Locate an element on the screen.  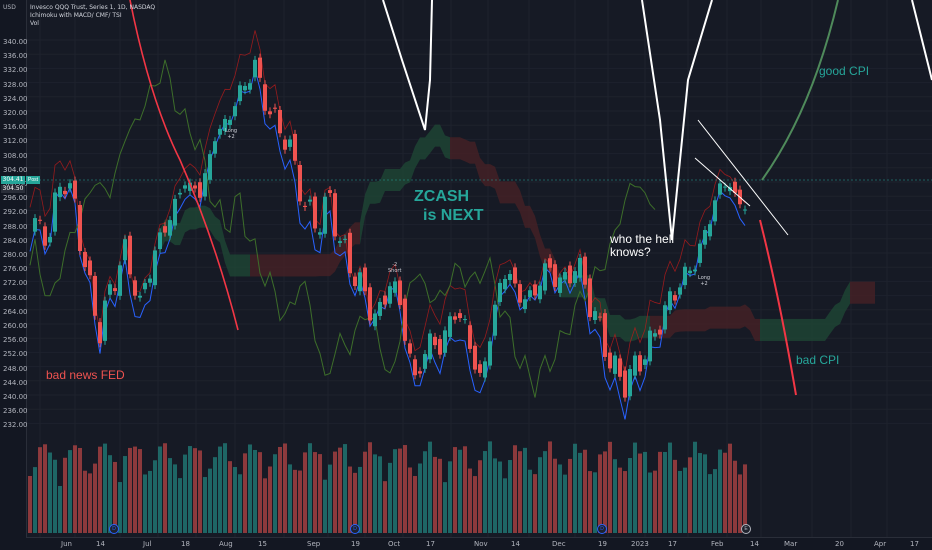
annotation-good-cpi: good CPI is located at coordinates (844, 71).